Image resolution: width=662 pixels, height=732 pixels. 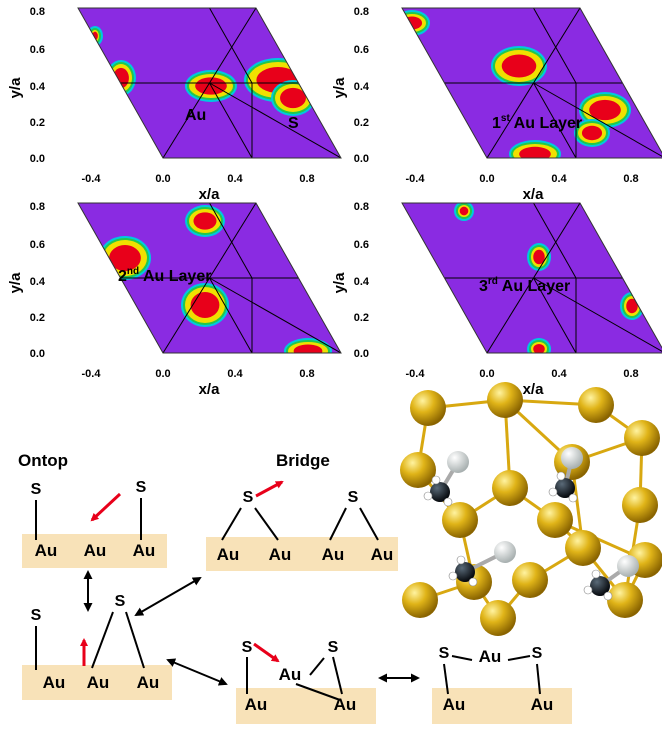 I want to click on y-tick-label: 0.2, so click(x=361, y=318).